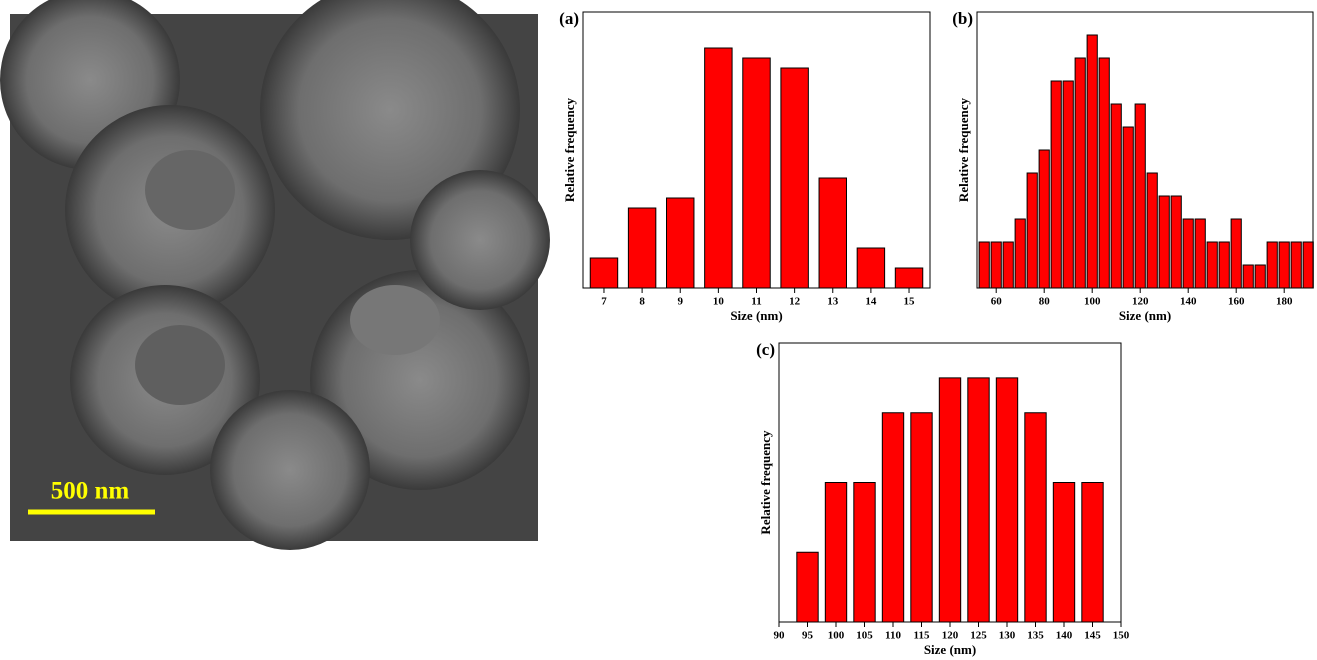 This screenshot has height=660, width=1317. What do you see at coordinates (765, 349) in the screenshot?
I see `panel-label: (c)` at bounding box center [765, 349].